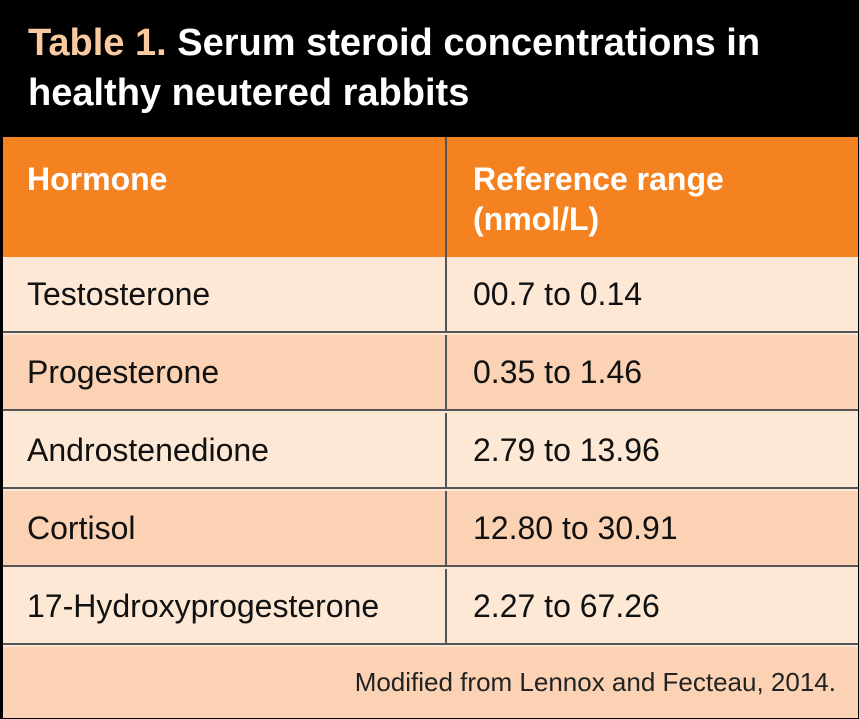  I want to click on table-row: Testosterone 00.7 to 0.14, so click(430, 295).